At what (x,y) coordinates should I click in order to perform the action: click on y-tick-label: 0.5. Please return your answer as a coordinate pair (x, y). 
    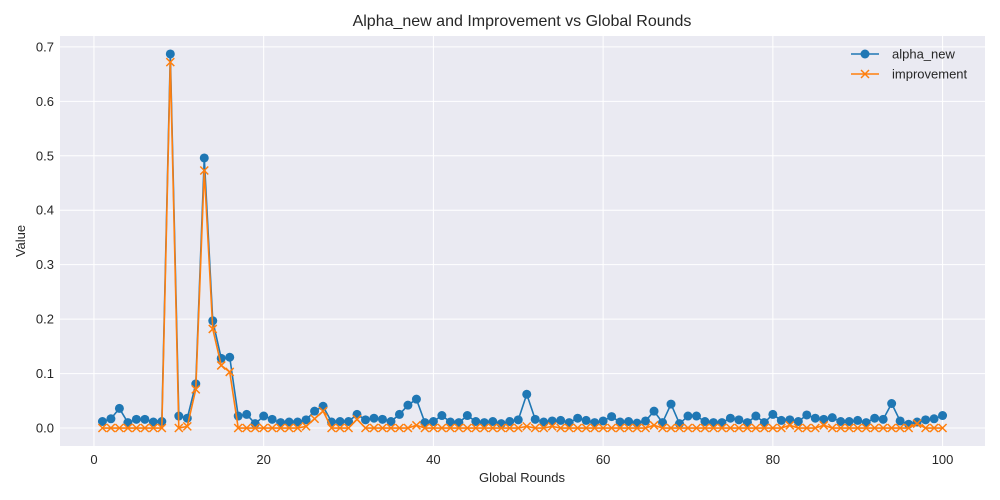
    Looking at the image, I should click on (45, 155).